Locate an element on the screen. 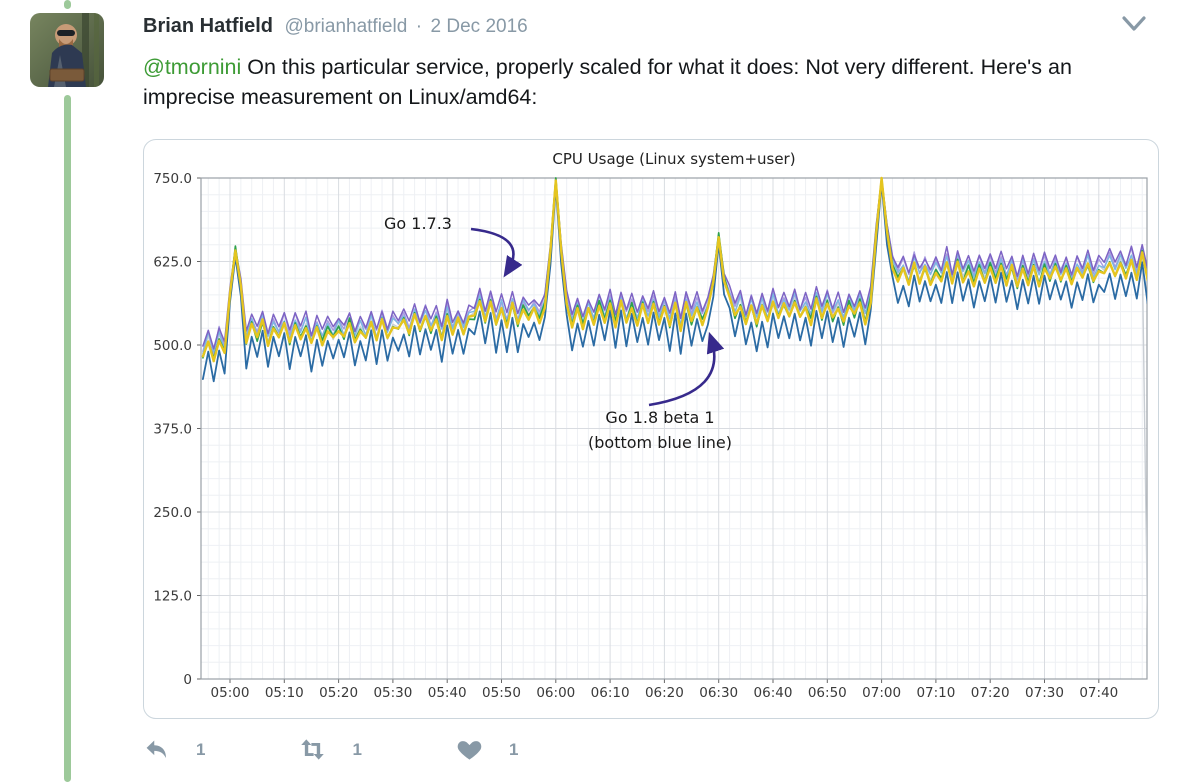 The image size is (1190, 782). retweet-count: 1 is located at coordinates (357, 749).